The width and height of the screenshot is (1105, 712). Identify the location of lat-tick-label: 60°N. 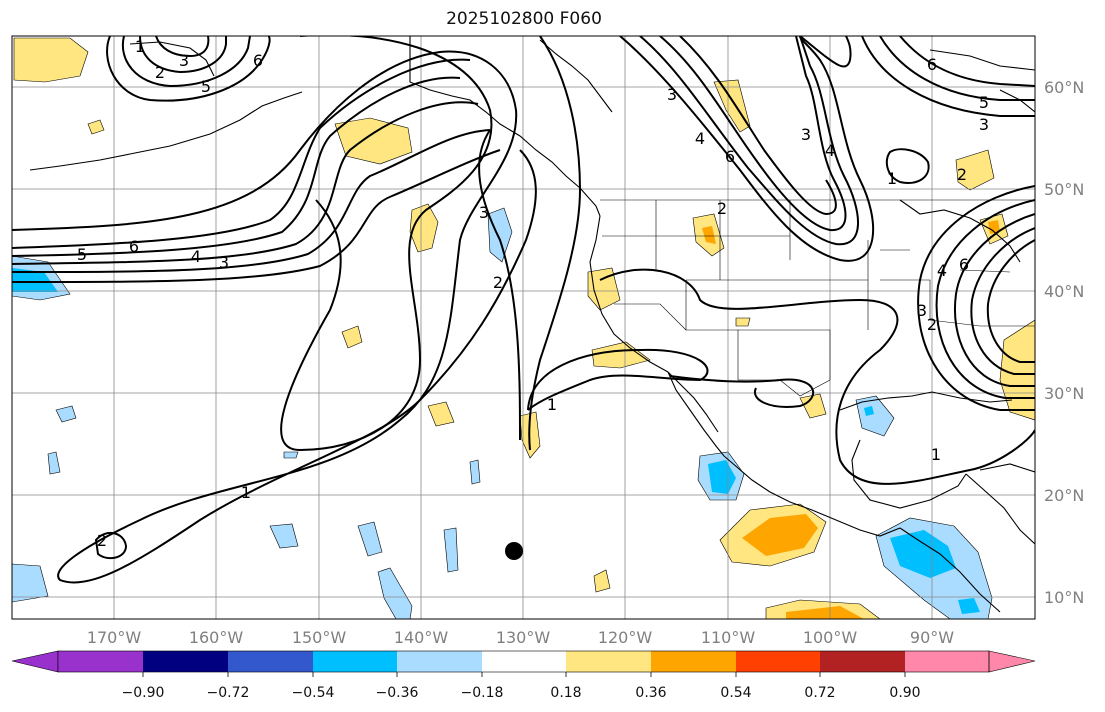
(1064, 87).